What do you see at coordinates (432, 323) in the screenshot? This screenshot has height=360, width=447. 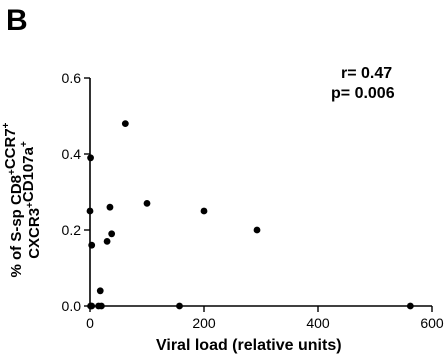 I see `x-tick-label: 600` at bounding box center [432, 323].